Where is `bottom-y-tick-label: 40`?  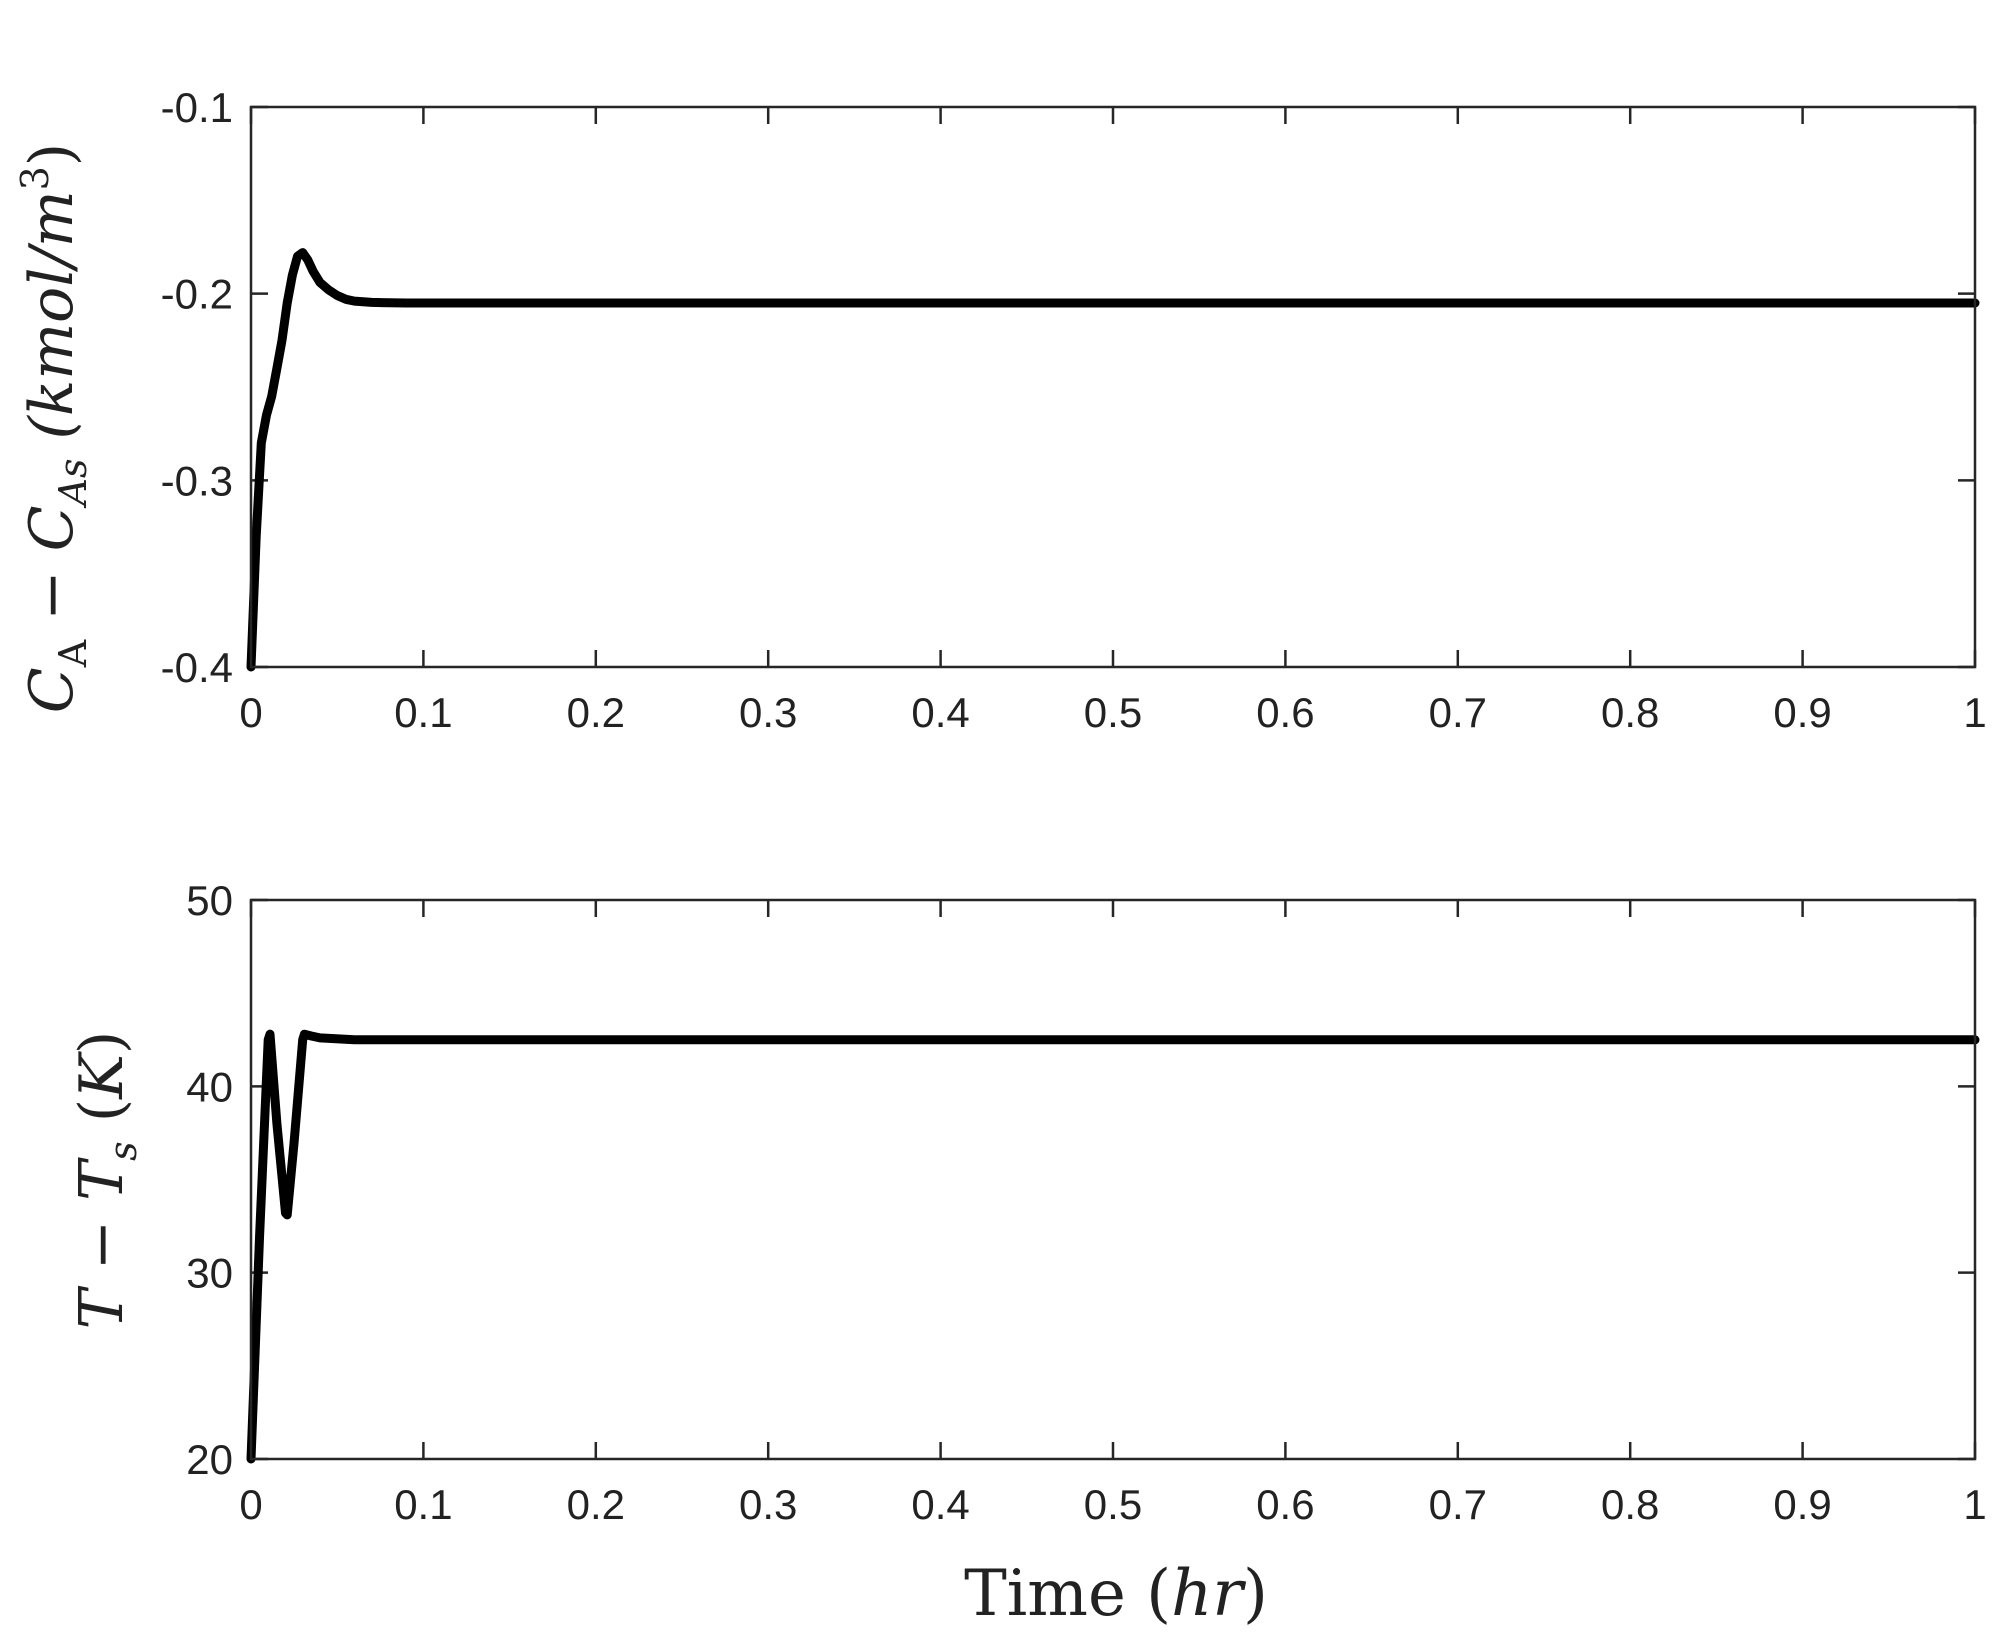 bottom-y-tick-label: 40 is located at coordinates (209, 1086).